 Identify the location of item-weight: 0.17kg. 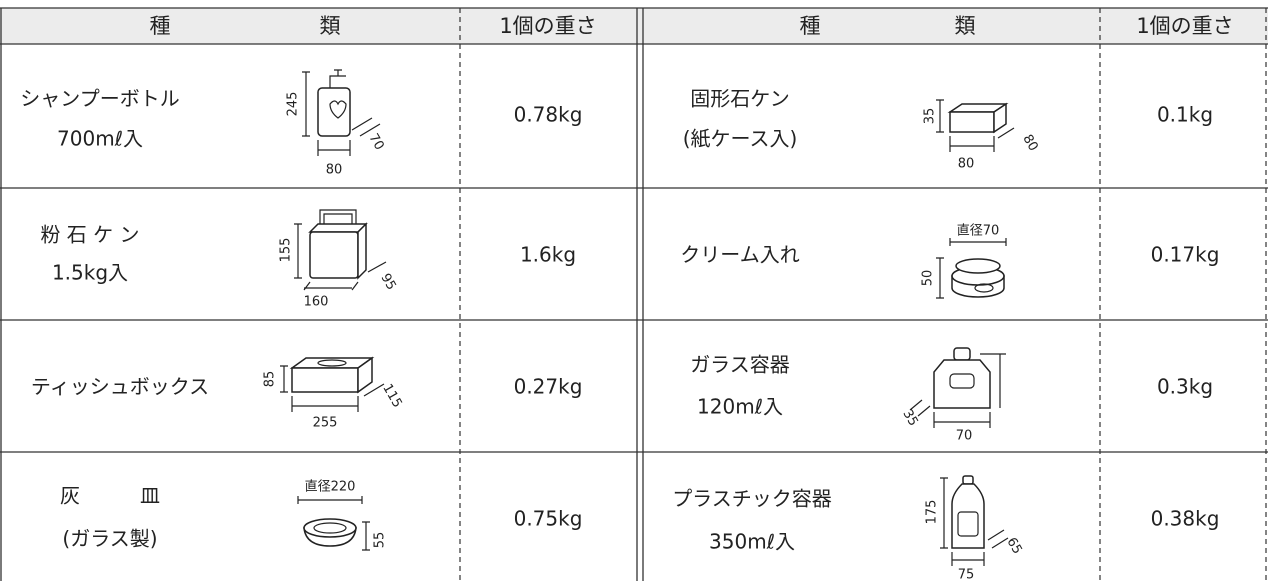
(1185, 255).